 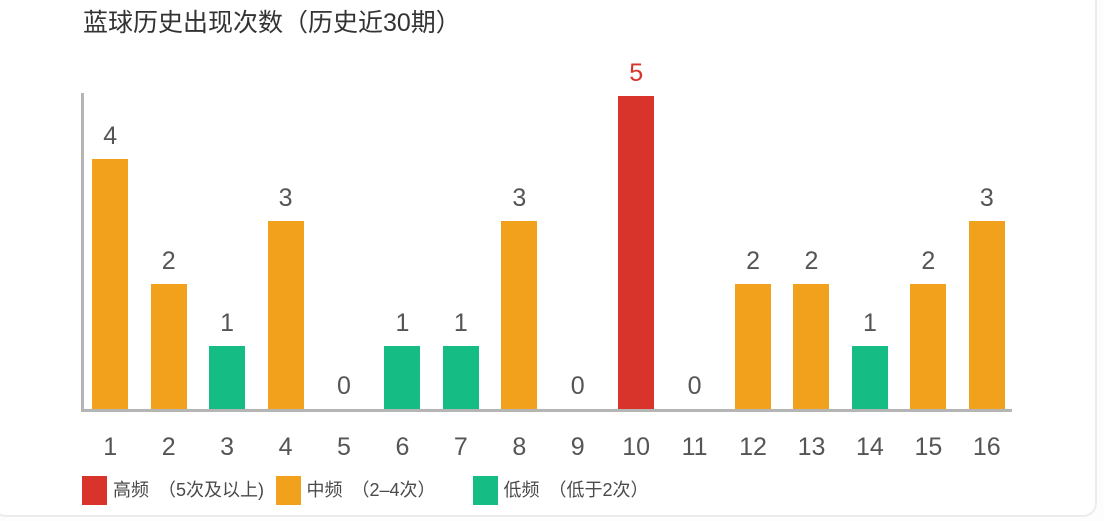 What do you see at coordinates (272, 23) in the screenshot?
I see `chart-title: 蓝球历史出现次数（历史近30期）` at bounding box center [272, 23].